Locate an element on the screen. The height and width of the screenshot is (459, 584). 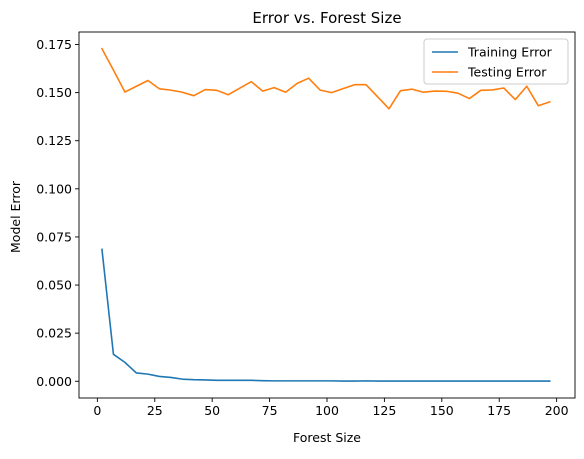
y-tick-label: 0.150 is located at coordinates (54, 92).